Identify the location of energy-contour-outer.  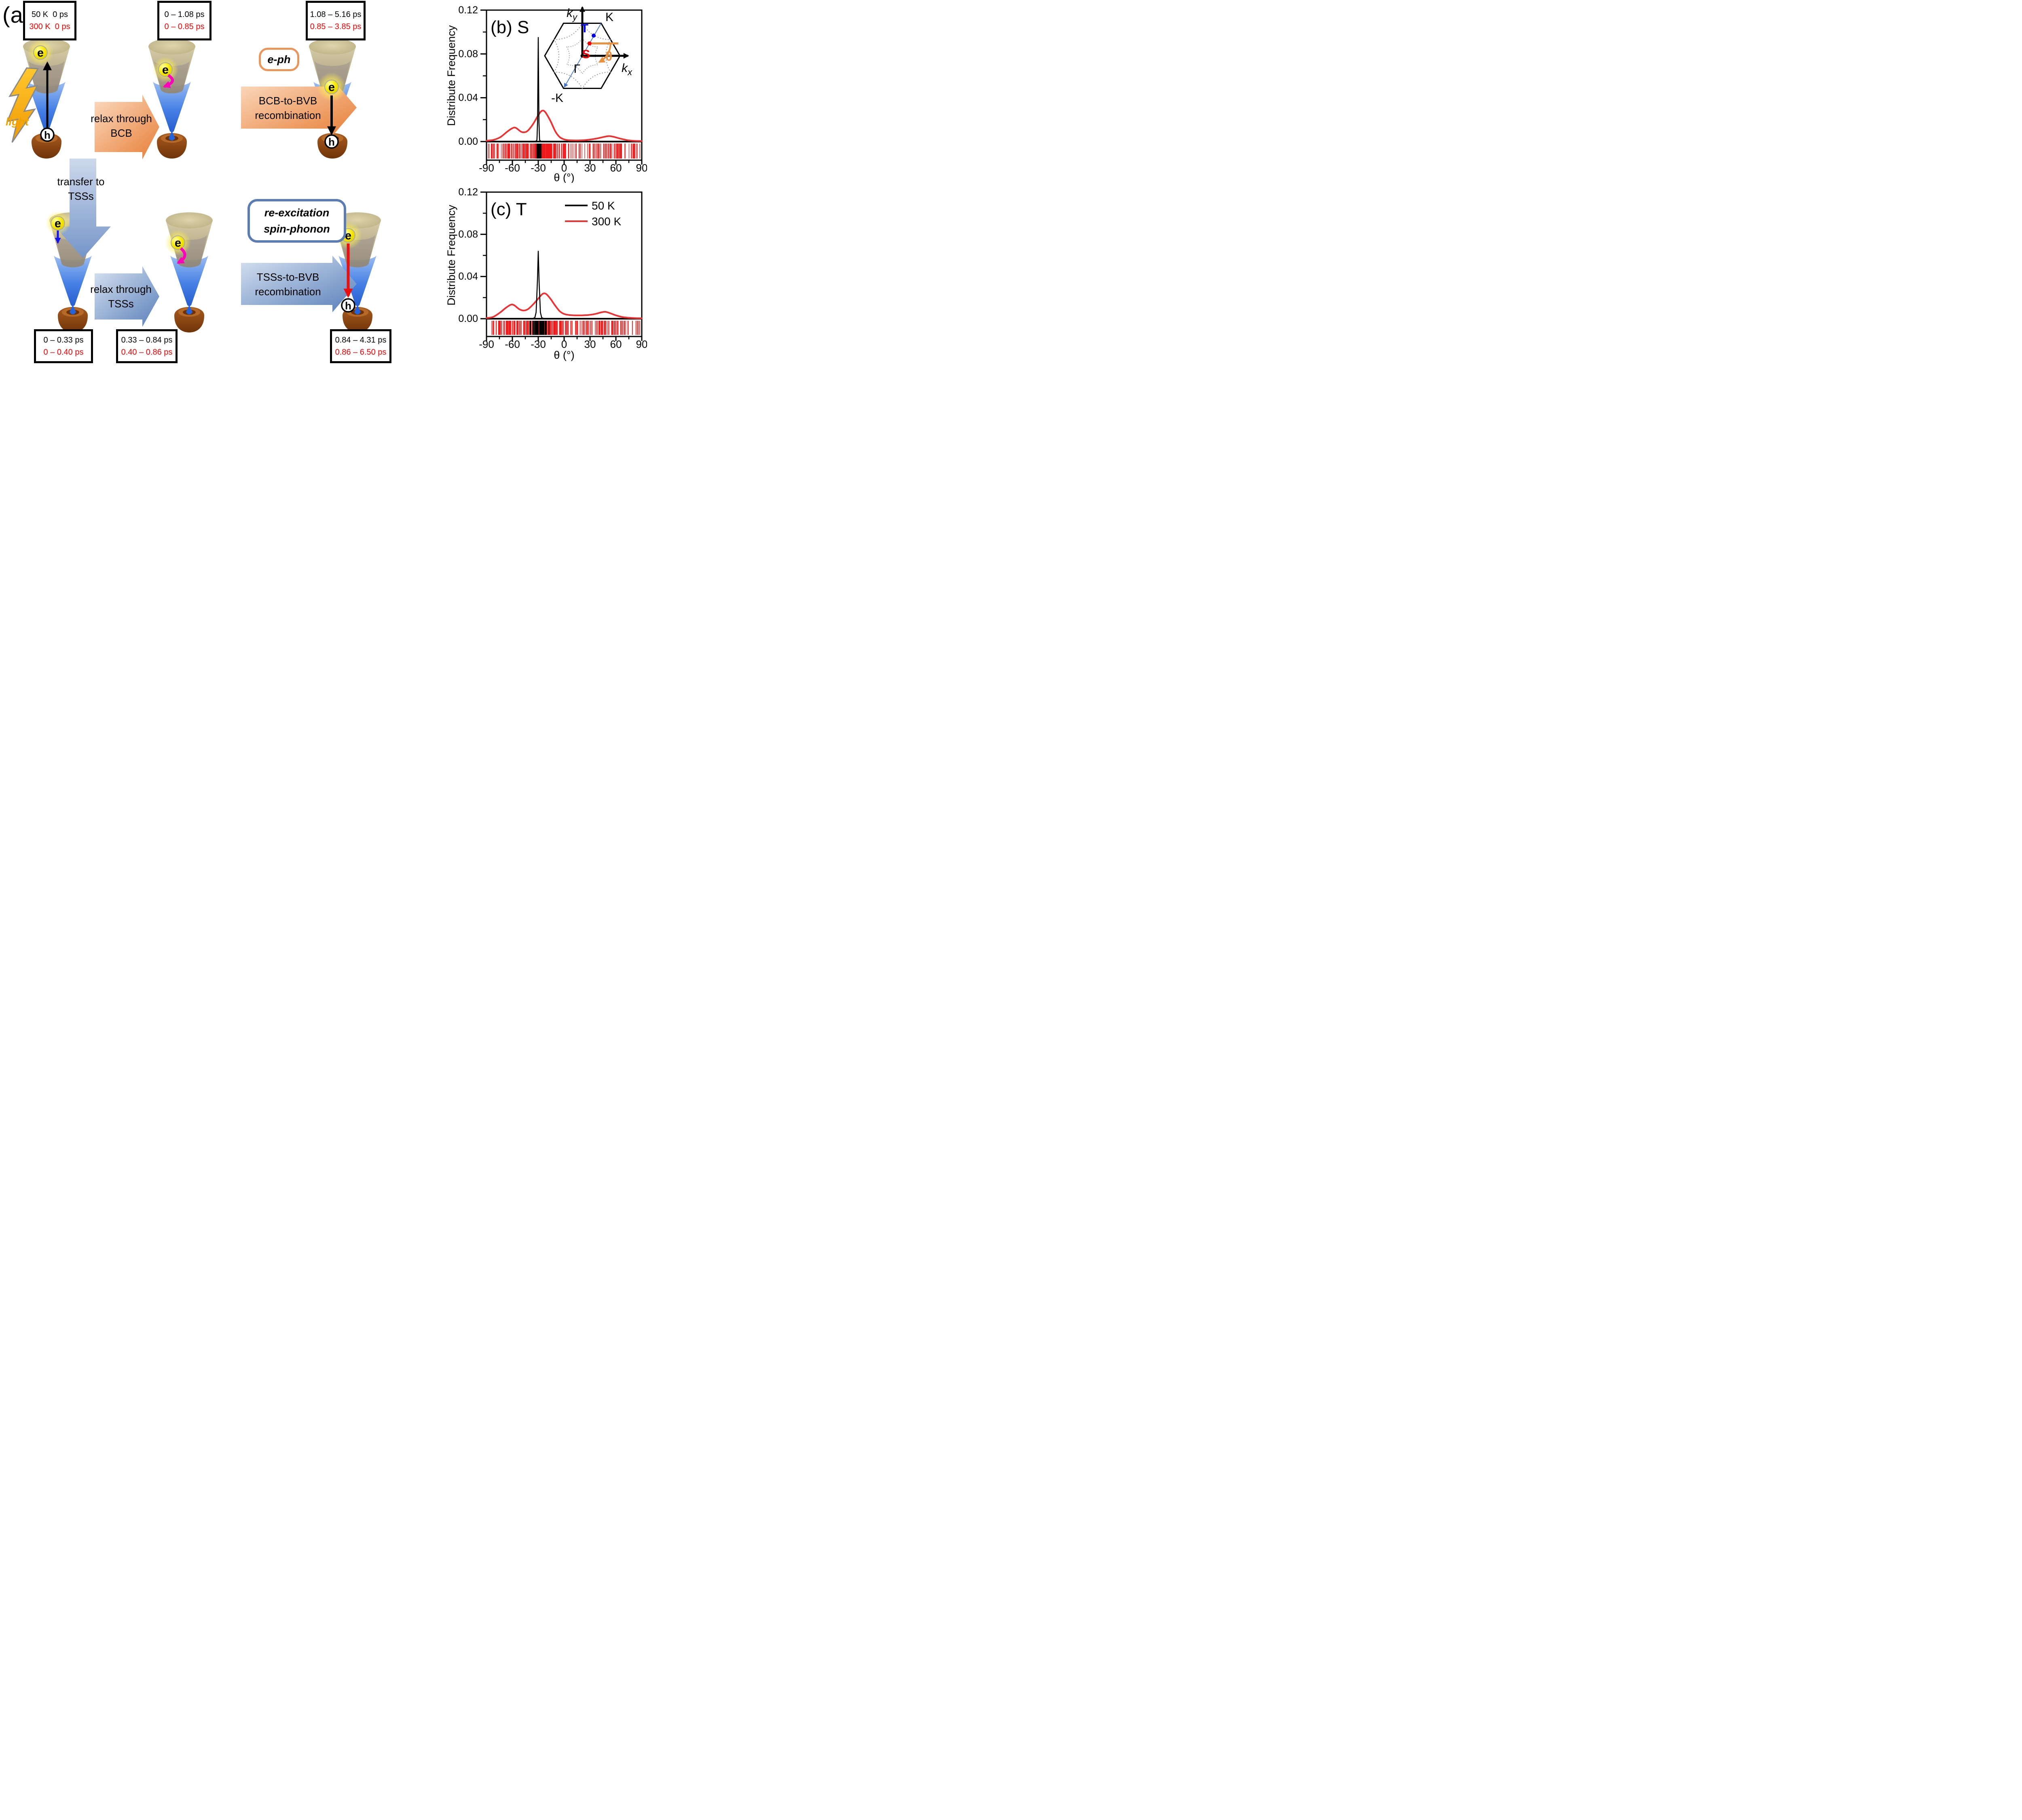
(582, 56).